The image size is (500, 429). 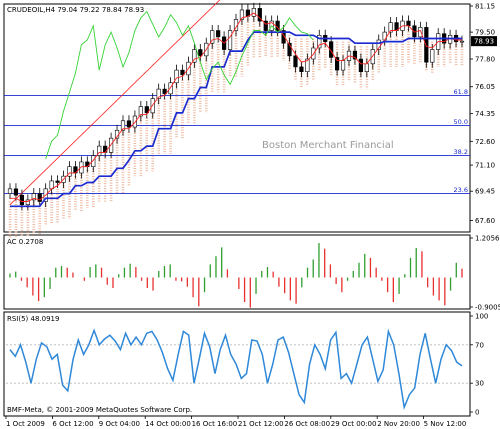 What do you see at coordinates (307, 424) in the screenshot?
I see `time-tick-label: 26 Oct 08:00` at bounding box center [307, 424].